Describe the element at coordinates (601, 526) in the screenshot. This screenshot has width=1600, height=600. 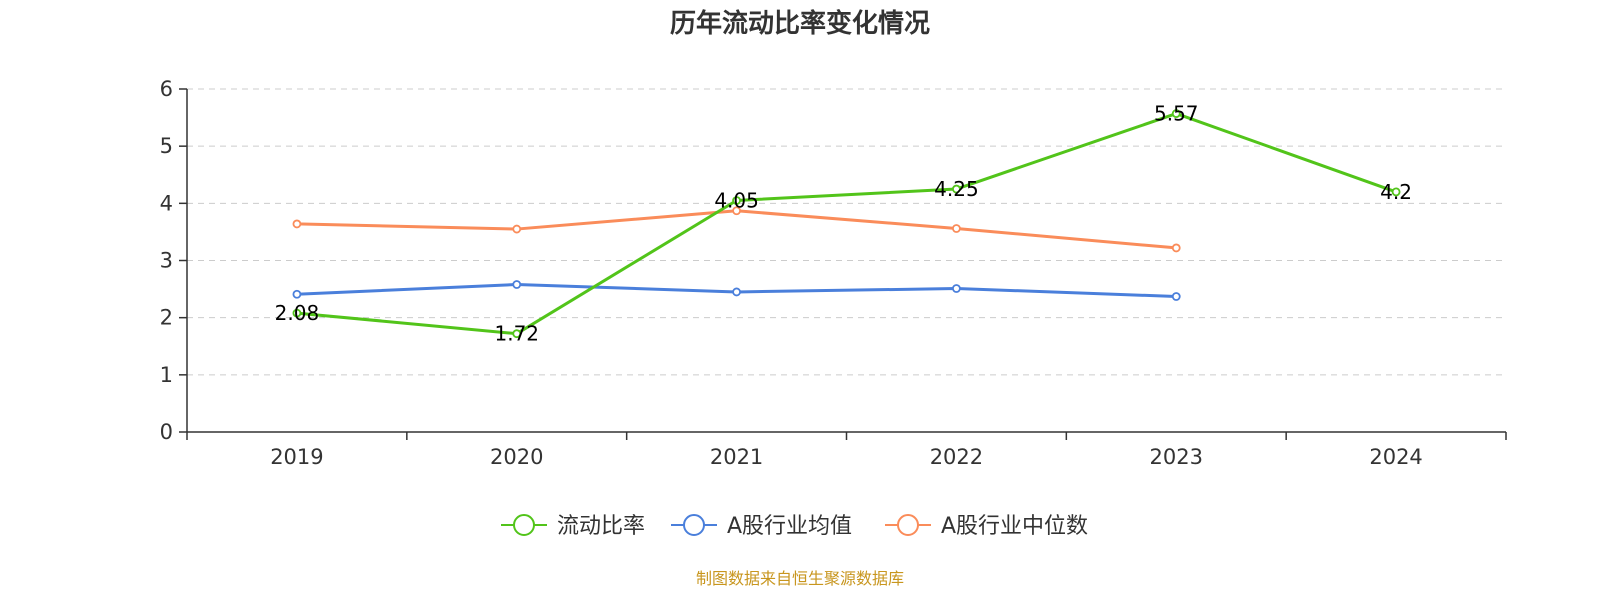
I see `legend-label: 流动比率` at that location.